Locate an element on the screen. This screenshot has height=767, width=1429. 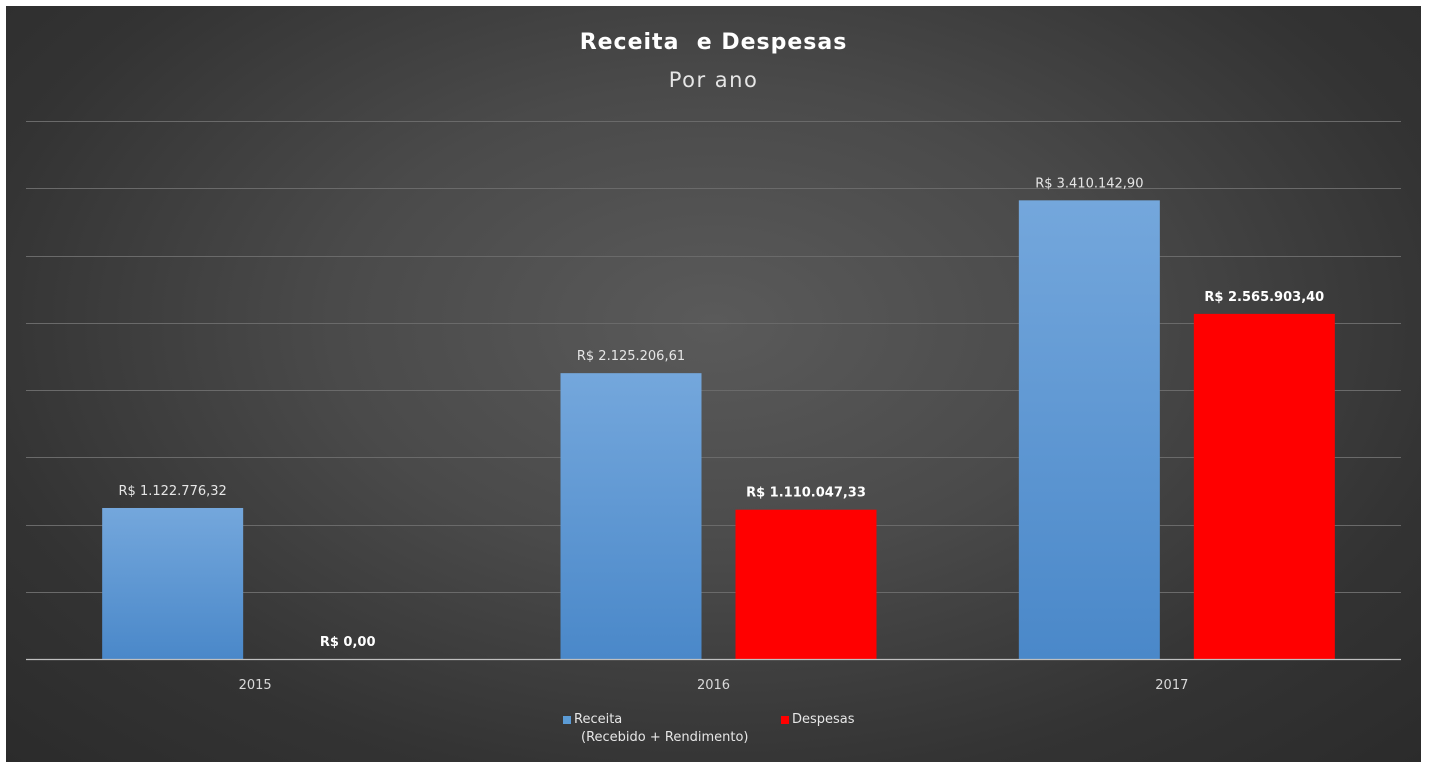
bar-receita-2016 is located at coordinates (631, 516).